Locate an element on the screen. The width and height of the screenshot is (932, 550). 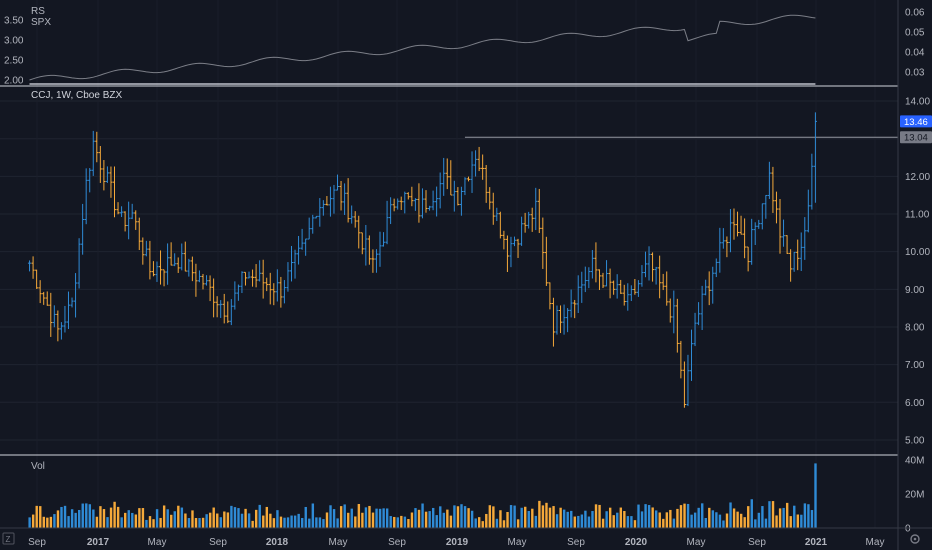
scale-mode-icon: Z is located at coordinates (8, 538).